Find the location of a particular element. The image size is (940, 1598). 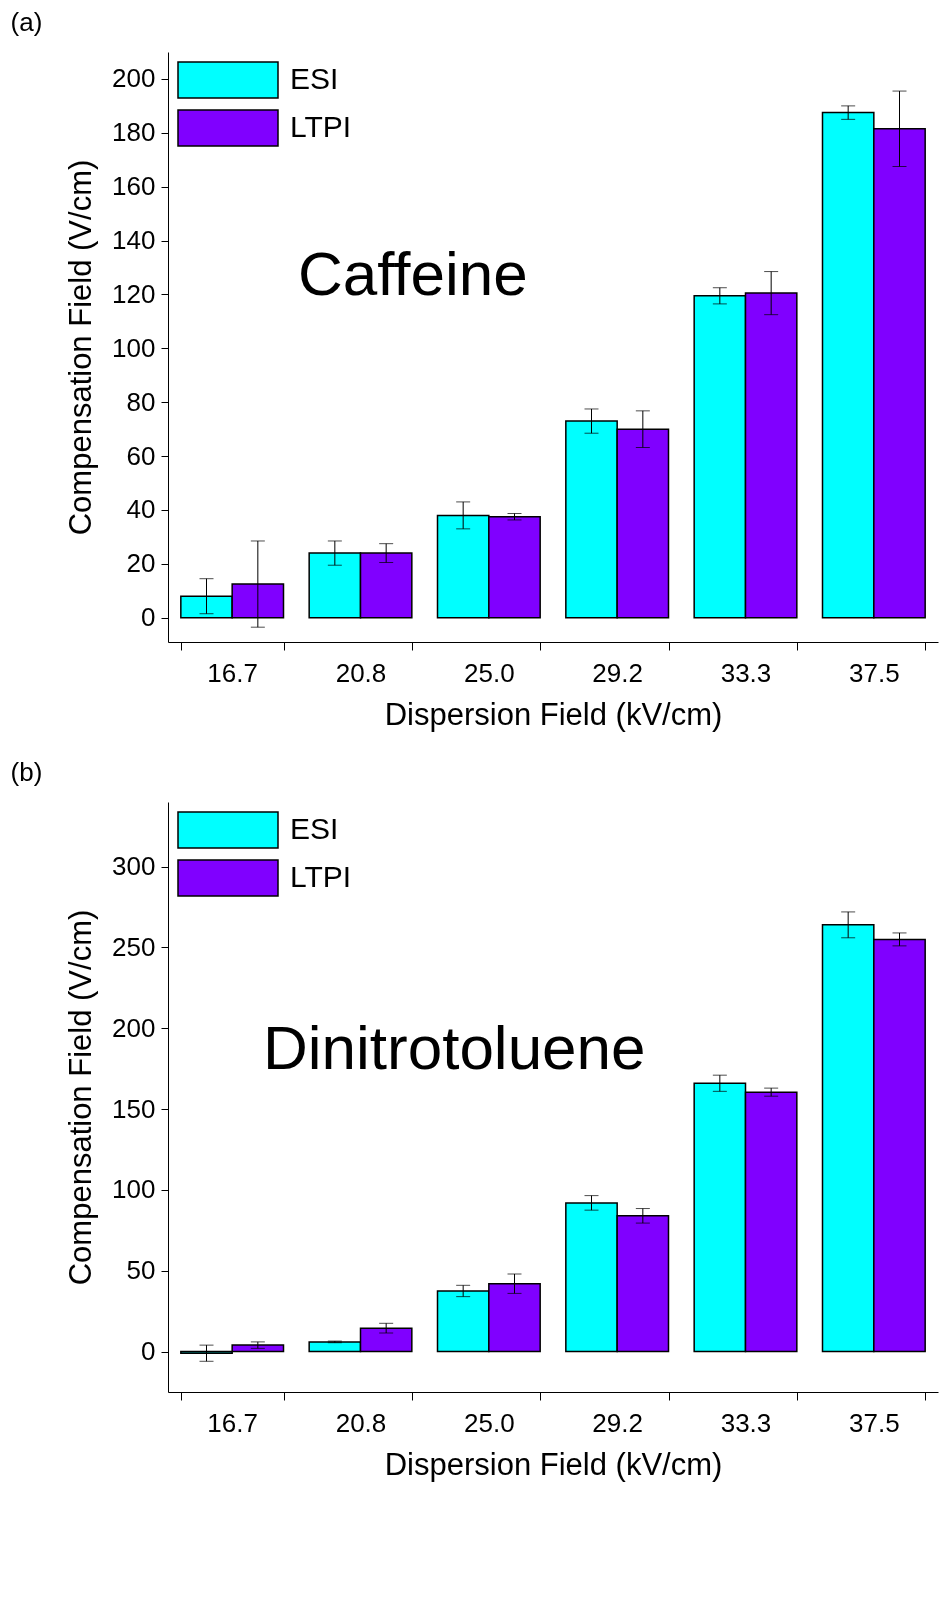

y-tick-label: 120 is located at coordinates (134, 293).